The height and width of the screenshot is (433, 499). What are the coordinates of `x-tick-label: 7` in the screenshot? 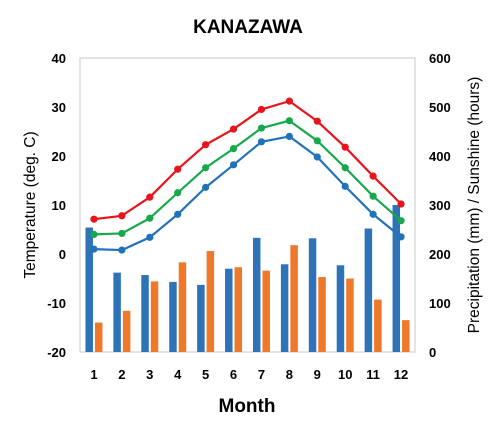 It's located at (261, 374).